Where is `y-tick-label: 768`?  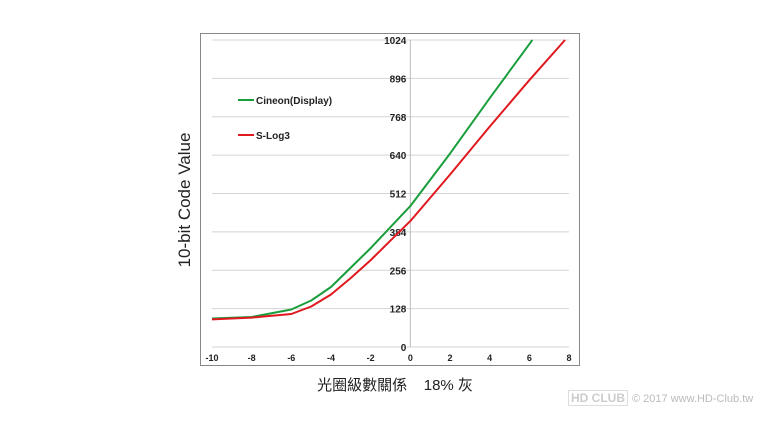 y-tick-label: 768 is located at coordinates (398, 118).